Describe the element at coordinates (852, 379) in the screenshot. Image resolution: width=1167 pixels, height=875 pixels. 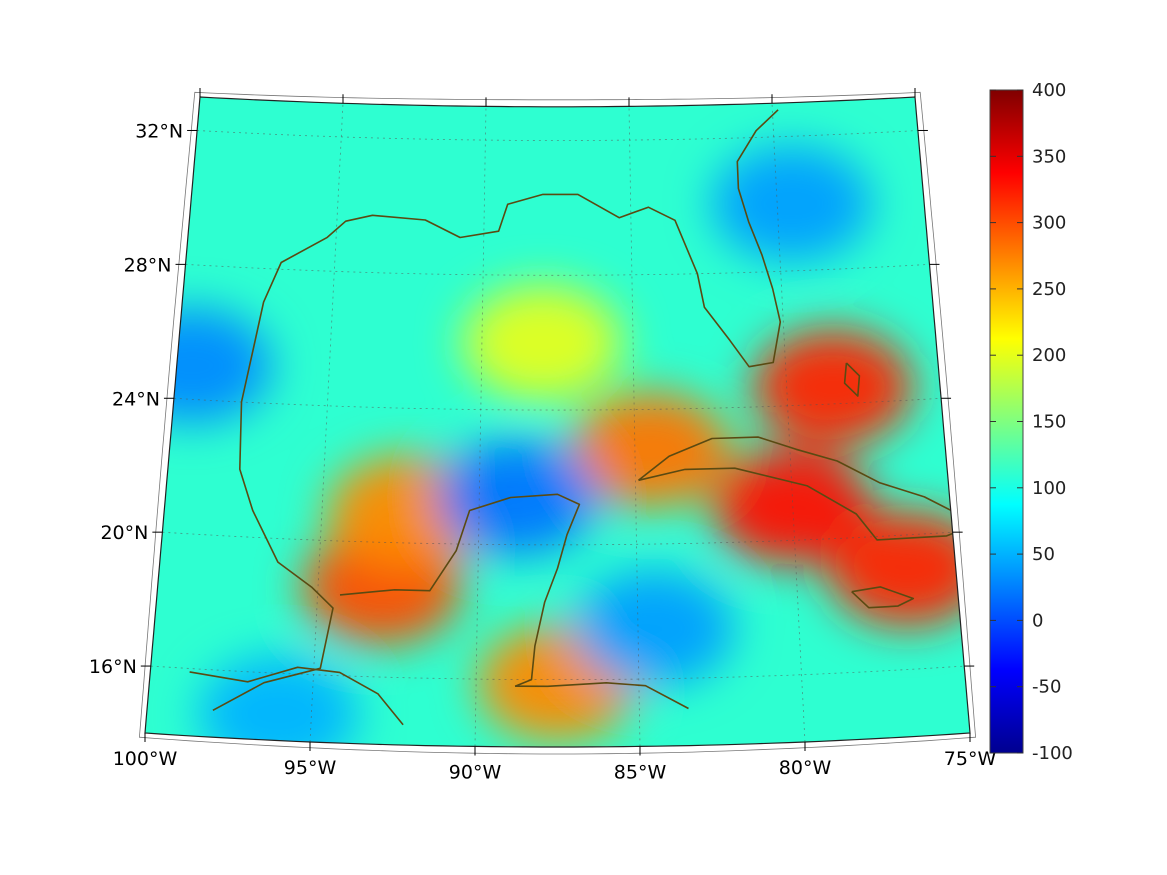
I see `coastline-andros` at that location.